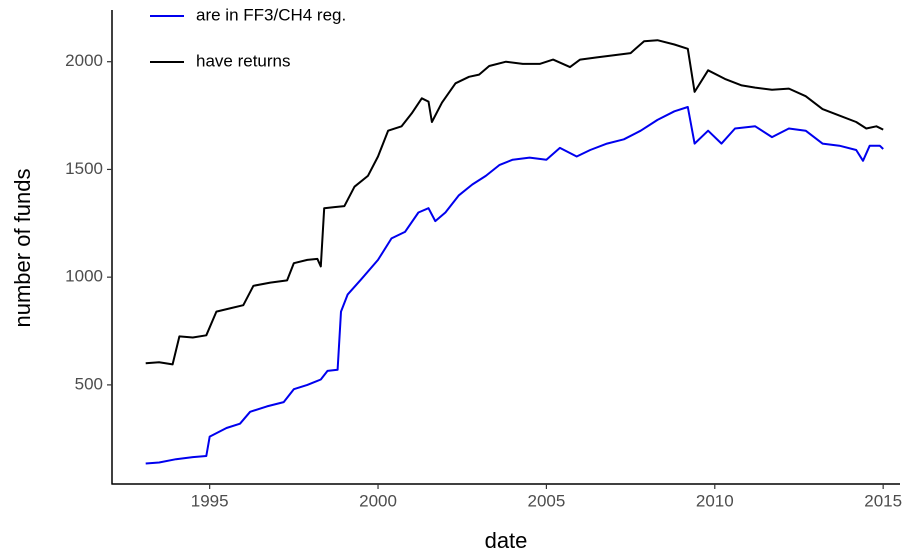 This screenshot has width=915, height=556. What do you see at coordinates (715, 500) in the screenshot?
I see `x-tick-label: 2010` at bounding box center [715, 500].